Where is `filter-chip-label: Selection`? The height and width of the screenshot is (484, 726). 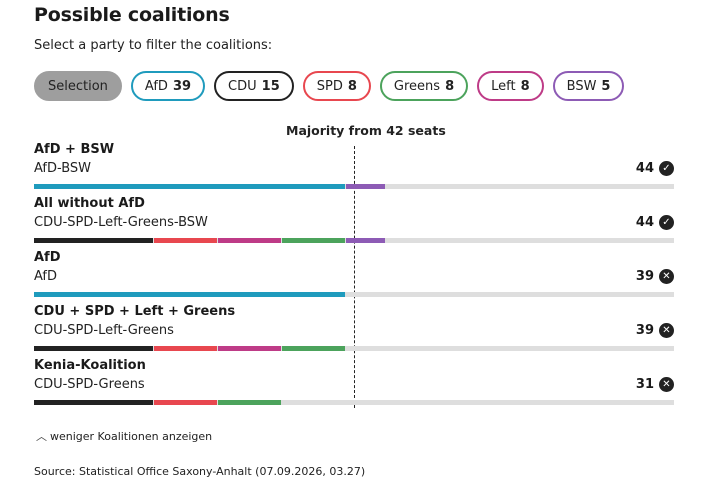 filter-chip-label: Selection is located at coordinates (78, 86).